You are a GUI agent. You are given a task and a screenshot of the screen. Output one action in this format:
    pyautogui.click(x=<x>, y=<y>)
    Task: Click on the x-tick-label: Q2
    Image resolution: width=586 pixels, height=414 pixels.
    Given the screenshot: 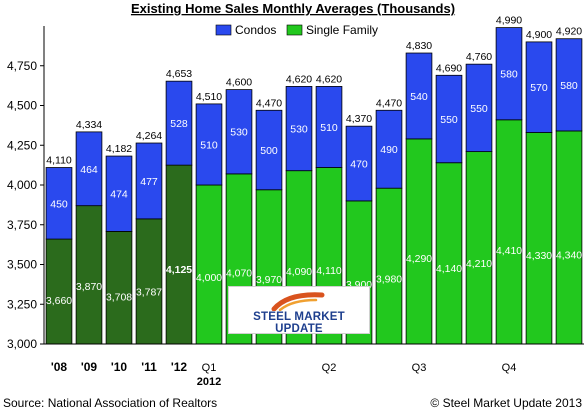 What is the action you would take?
    pyautogui.click(x=329, y=368)
    